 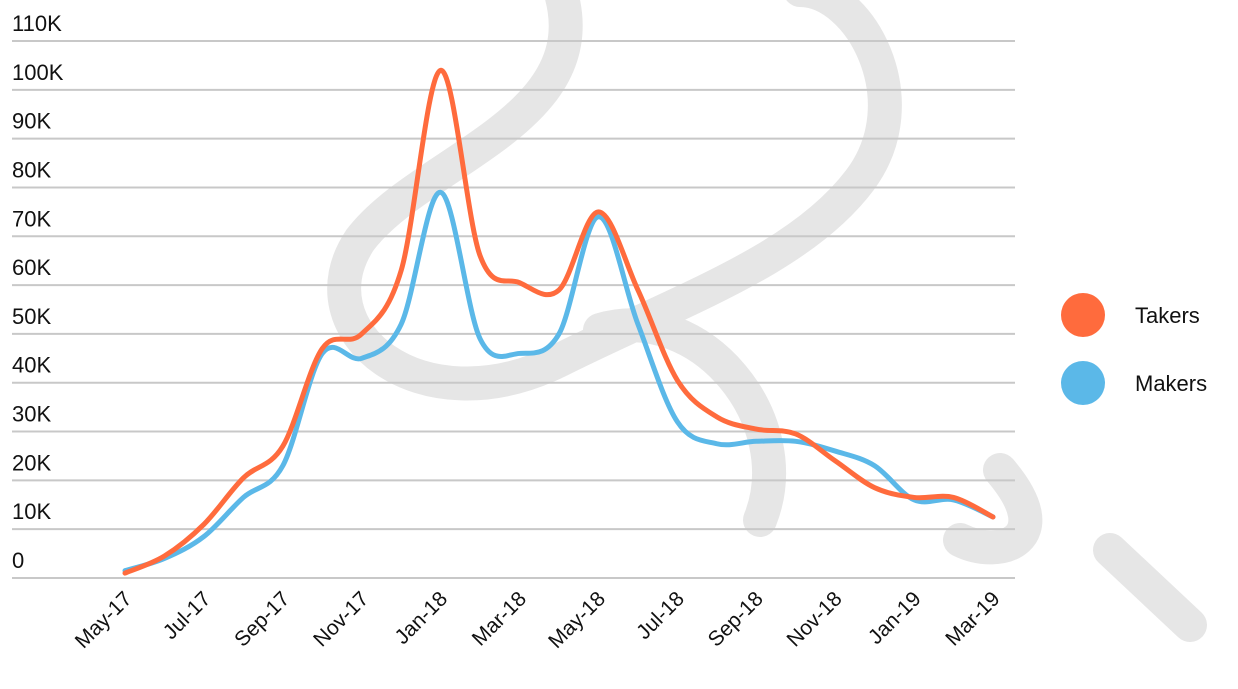 What do you see at coordinates (31, 511) in the screenshot?
I see `y-tick-label: 10K` at bounding box center [31, 511].